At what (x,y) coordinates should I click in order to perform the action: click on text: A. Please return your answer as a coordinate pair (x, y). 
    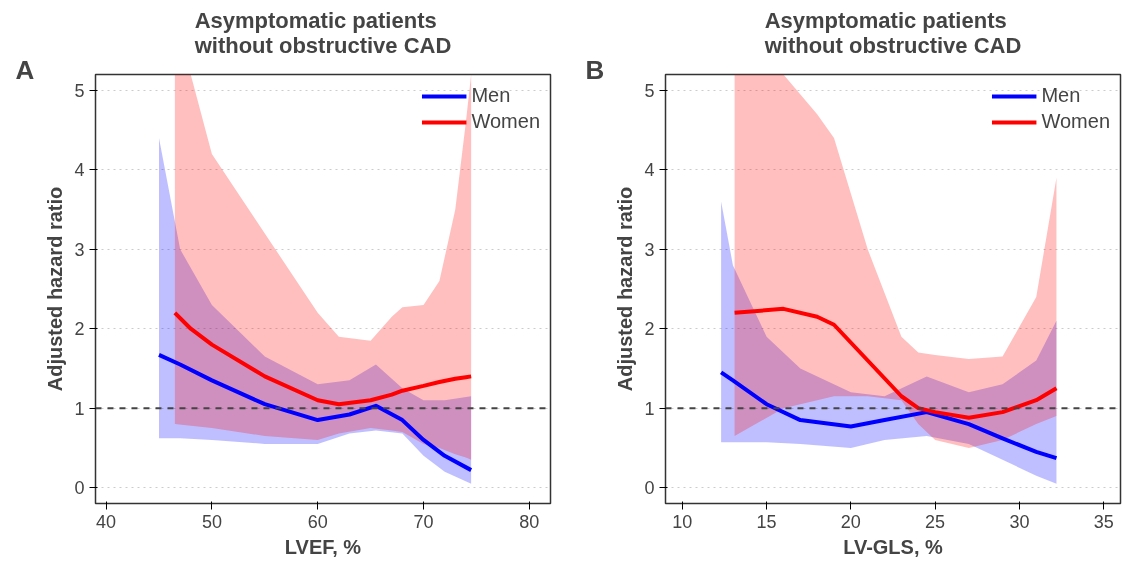
    Looking at the image, I should click on (25, 69).